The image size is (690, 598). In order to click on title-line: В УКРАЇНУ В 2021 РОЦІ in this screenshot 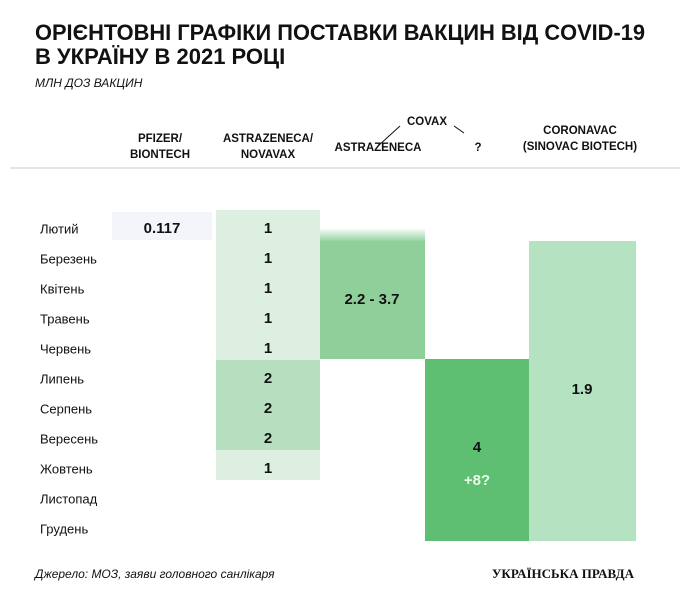, I will do `click(160, 56)`.